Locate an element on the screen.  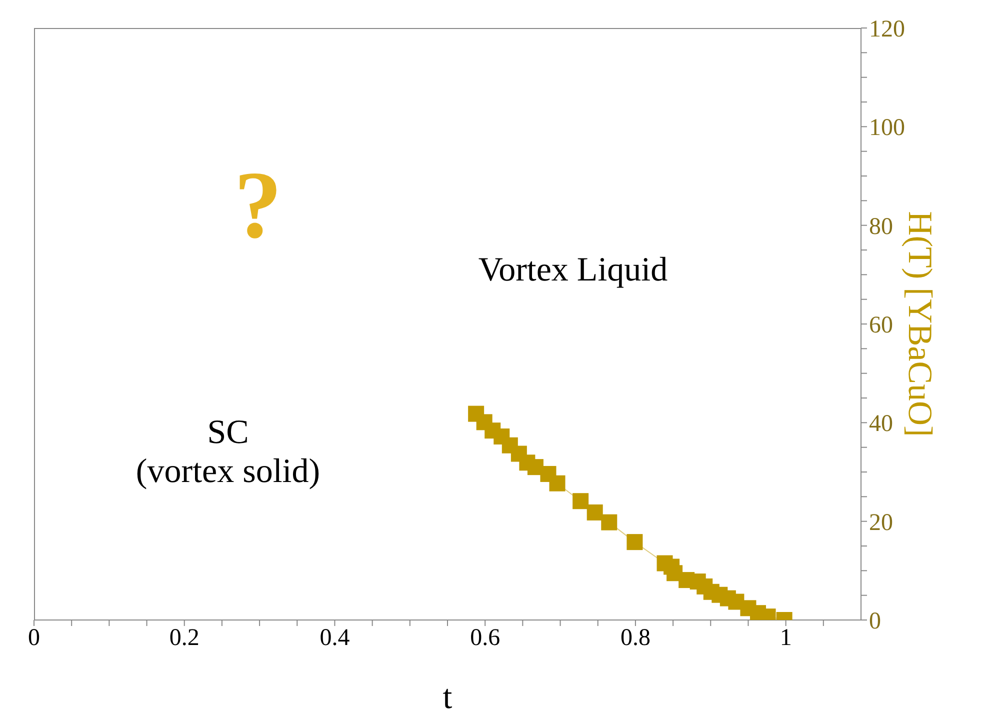
annotation: Vortex Liquid is located at coordinates (573, 270).